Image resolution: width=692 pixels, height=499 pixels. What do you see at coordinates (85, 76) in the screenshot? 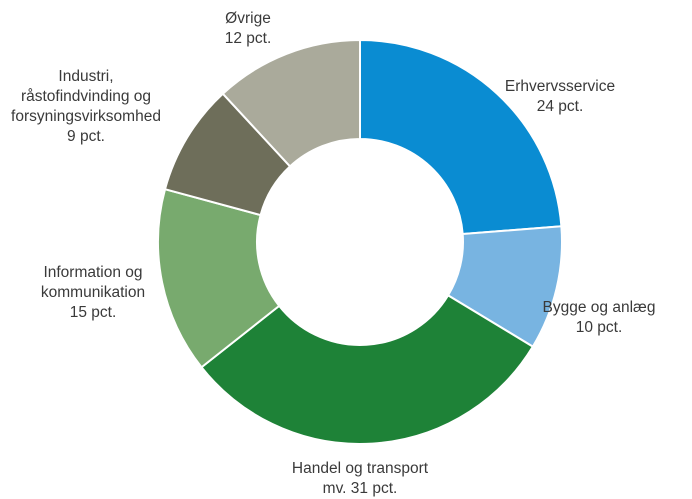
I see `slice-label-line: Industri,` at bounding box center [85, 76].